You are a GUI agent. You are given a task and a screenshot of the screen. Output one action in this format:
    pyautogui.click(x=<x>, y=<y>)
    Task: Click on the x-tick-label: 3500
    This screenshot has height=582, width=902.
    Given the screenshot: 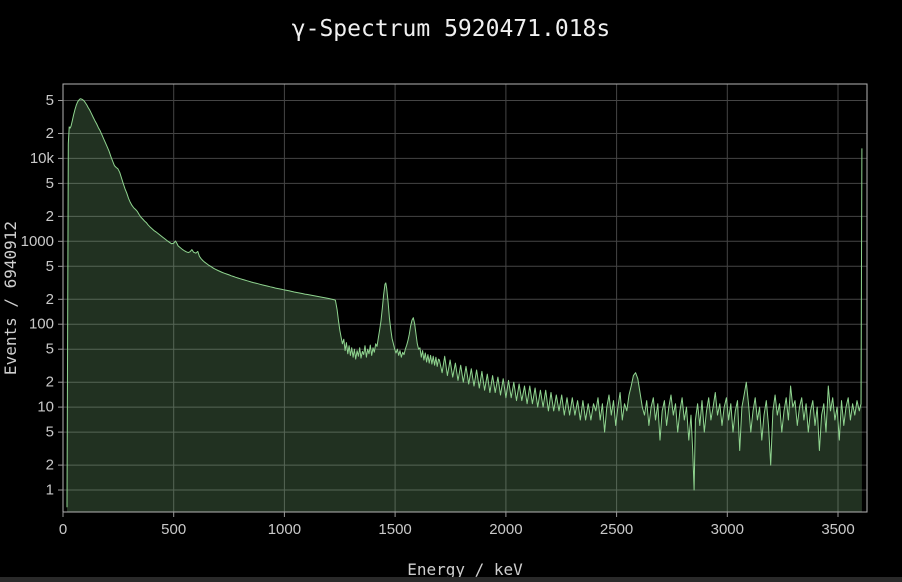 What is the action you would take?
    pyautogui.click(x=837, y=529)
    